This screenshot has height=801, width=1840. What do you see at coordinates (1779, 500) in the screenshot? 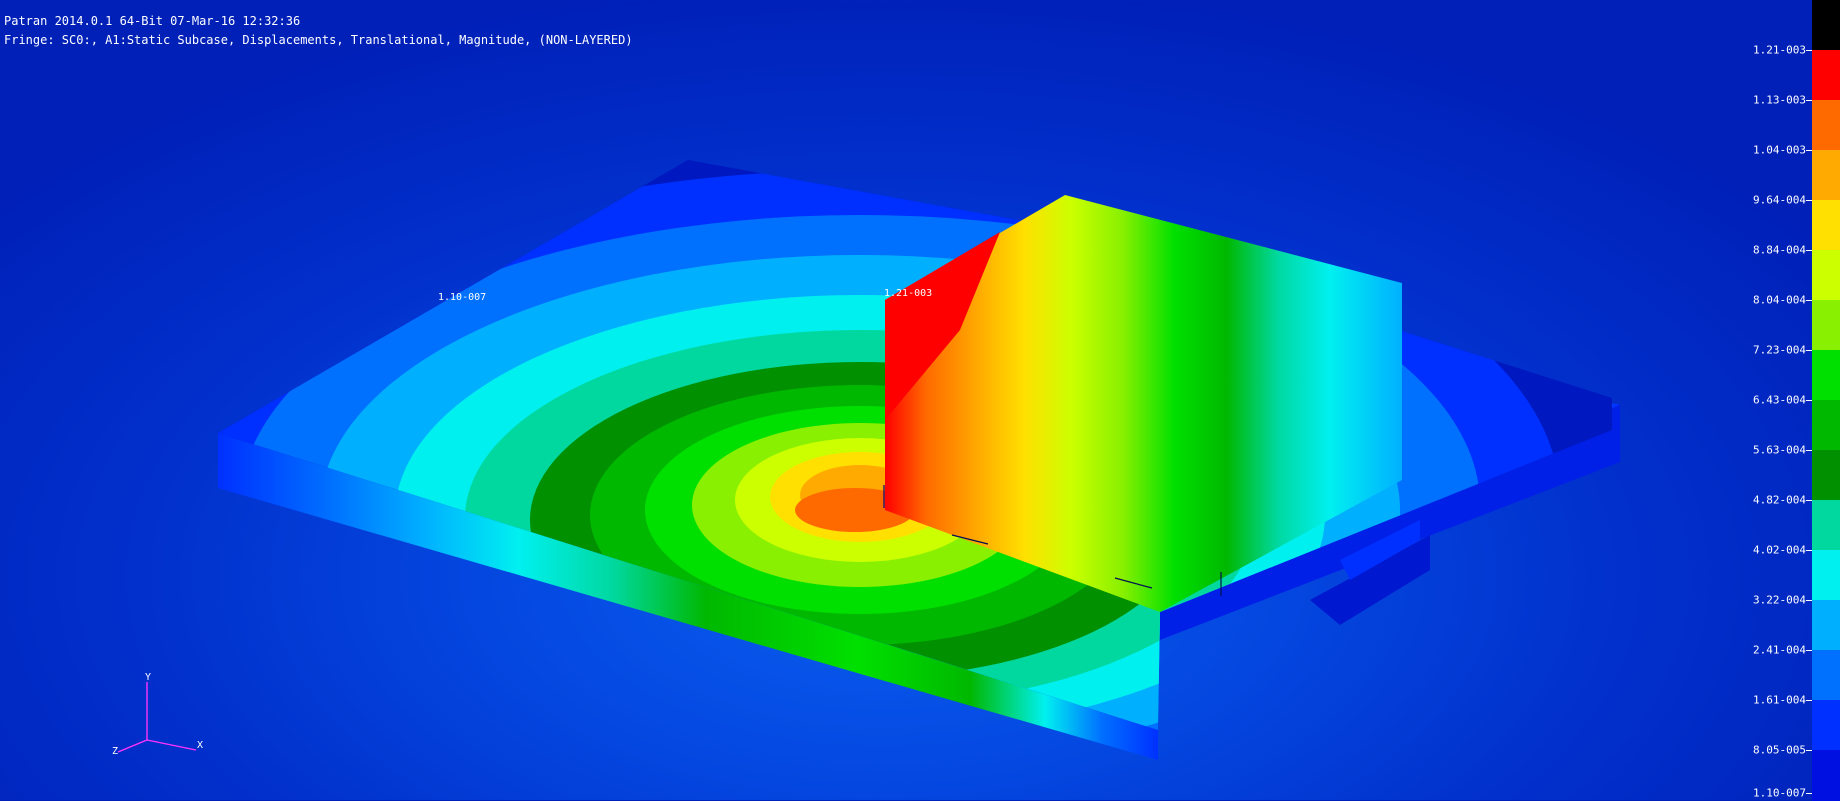
I see `legend-value: 4.82-004` at bounding box center [1779, 500].